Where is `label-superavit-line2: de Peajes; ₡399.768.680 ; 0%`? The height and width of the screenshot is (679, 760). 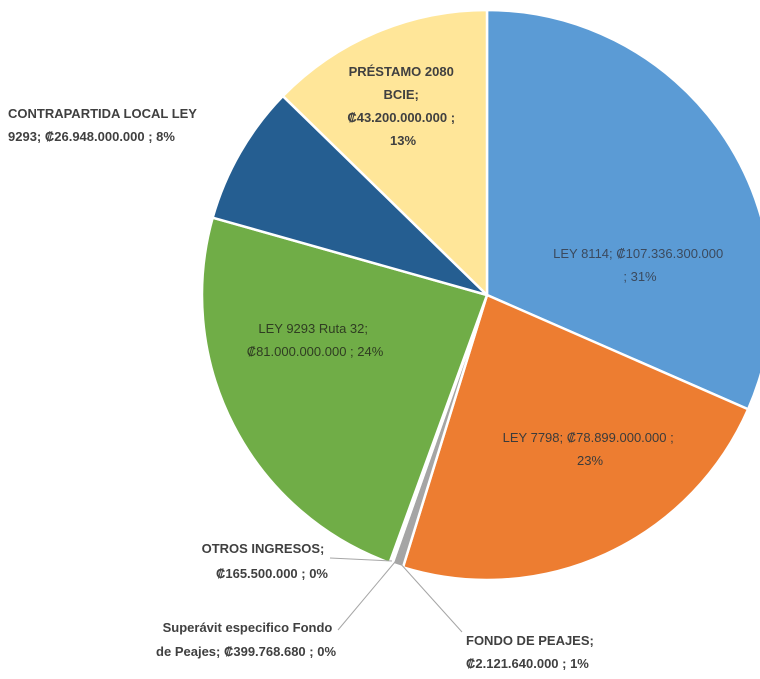 label-superavit-line2: de Peajes; ₡399.768.680 ; 0% is located at coordinates (246, 651).